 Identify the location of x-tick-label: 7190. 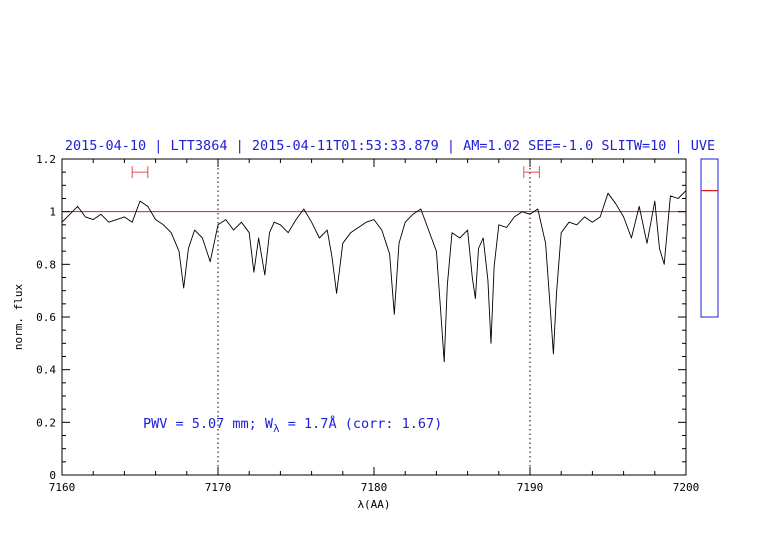
(530, 487).